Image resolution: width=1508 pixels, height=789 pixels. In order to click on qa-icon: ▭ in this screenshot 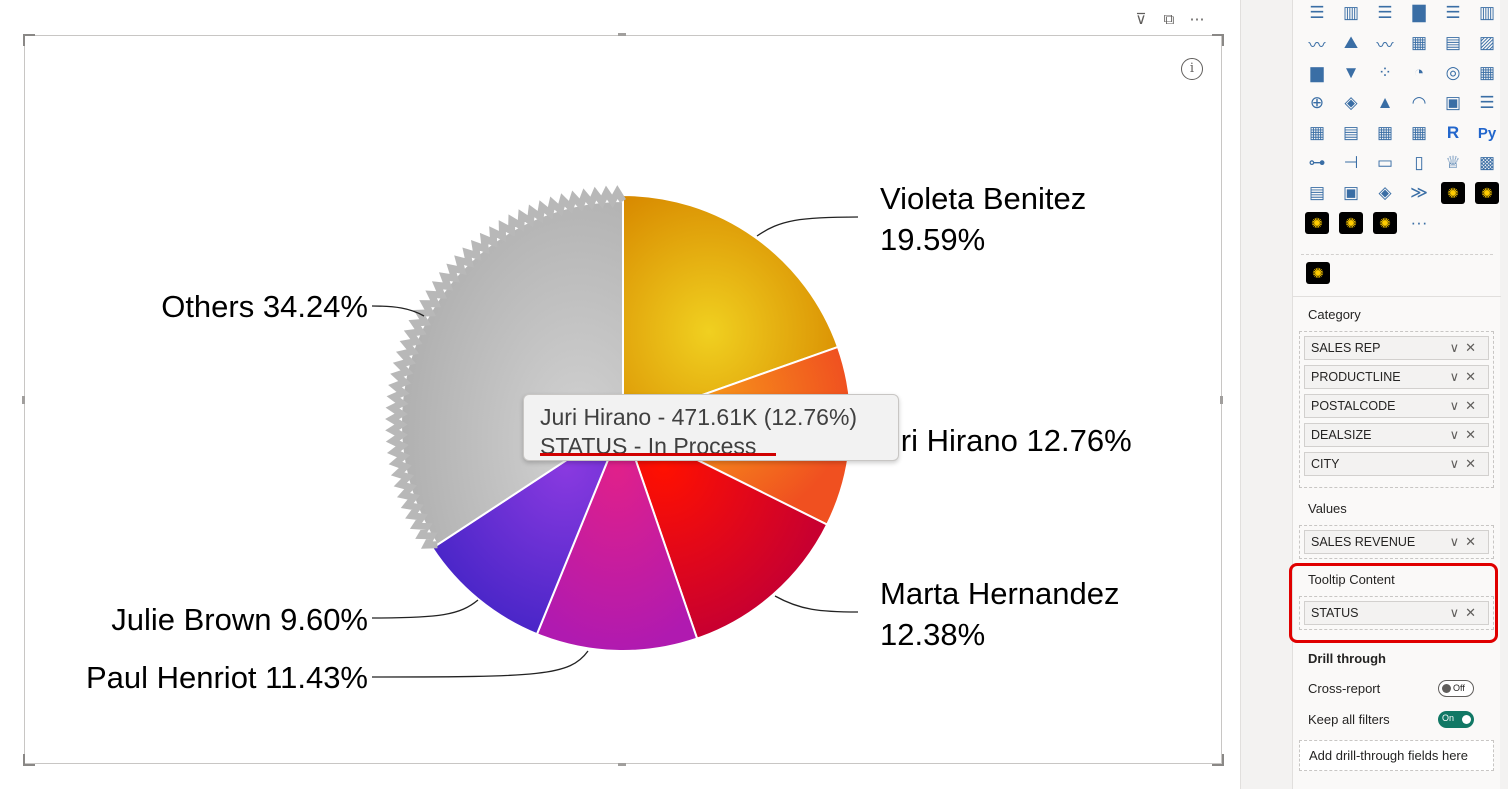, I will do `click(1385, 162)`.